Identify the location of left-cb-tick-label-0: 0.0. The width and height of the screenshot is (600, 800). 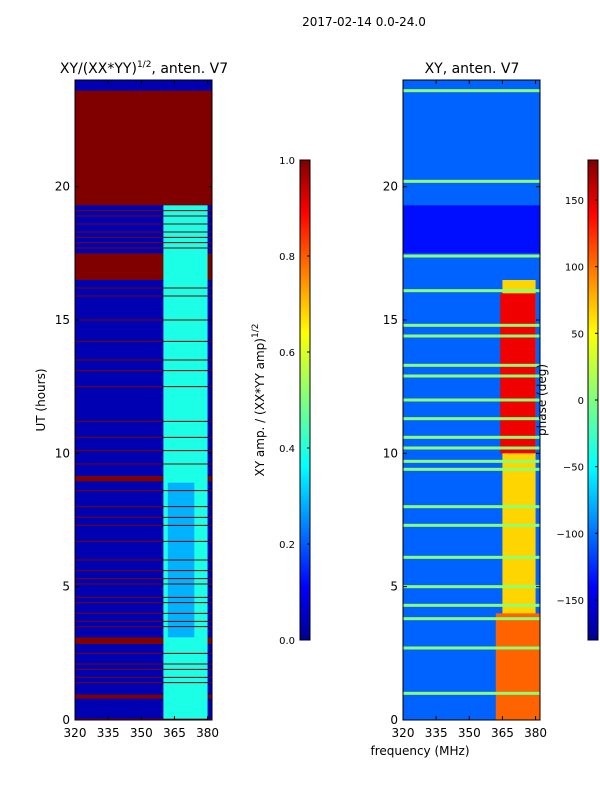
(287, 641).